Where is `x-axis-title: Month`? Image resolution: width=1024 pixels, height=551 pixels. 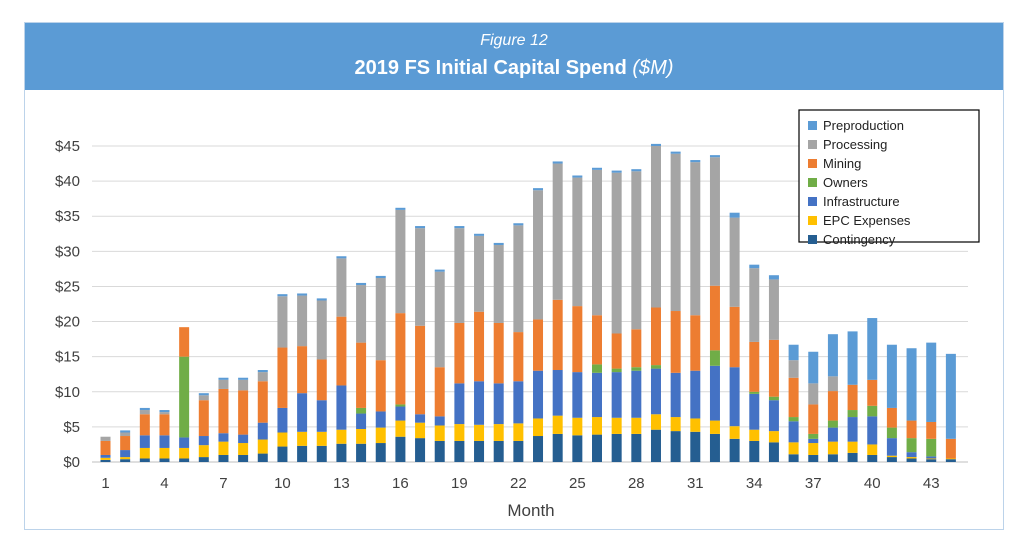 x-axis-title: Month is located at coordinates (530, 510).